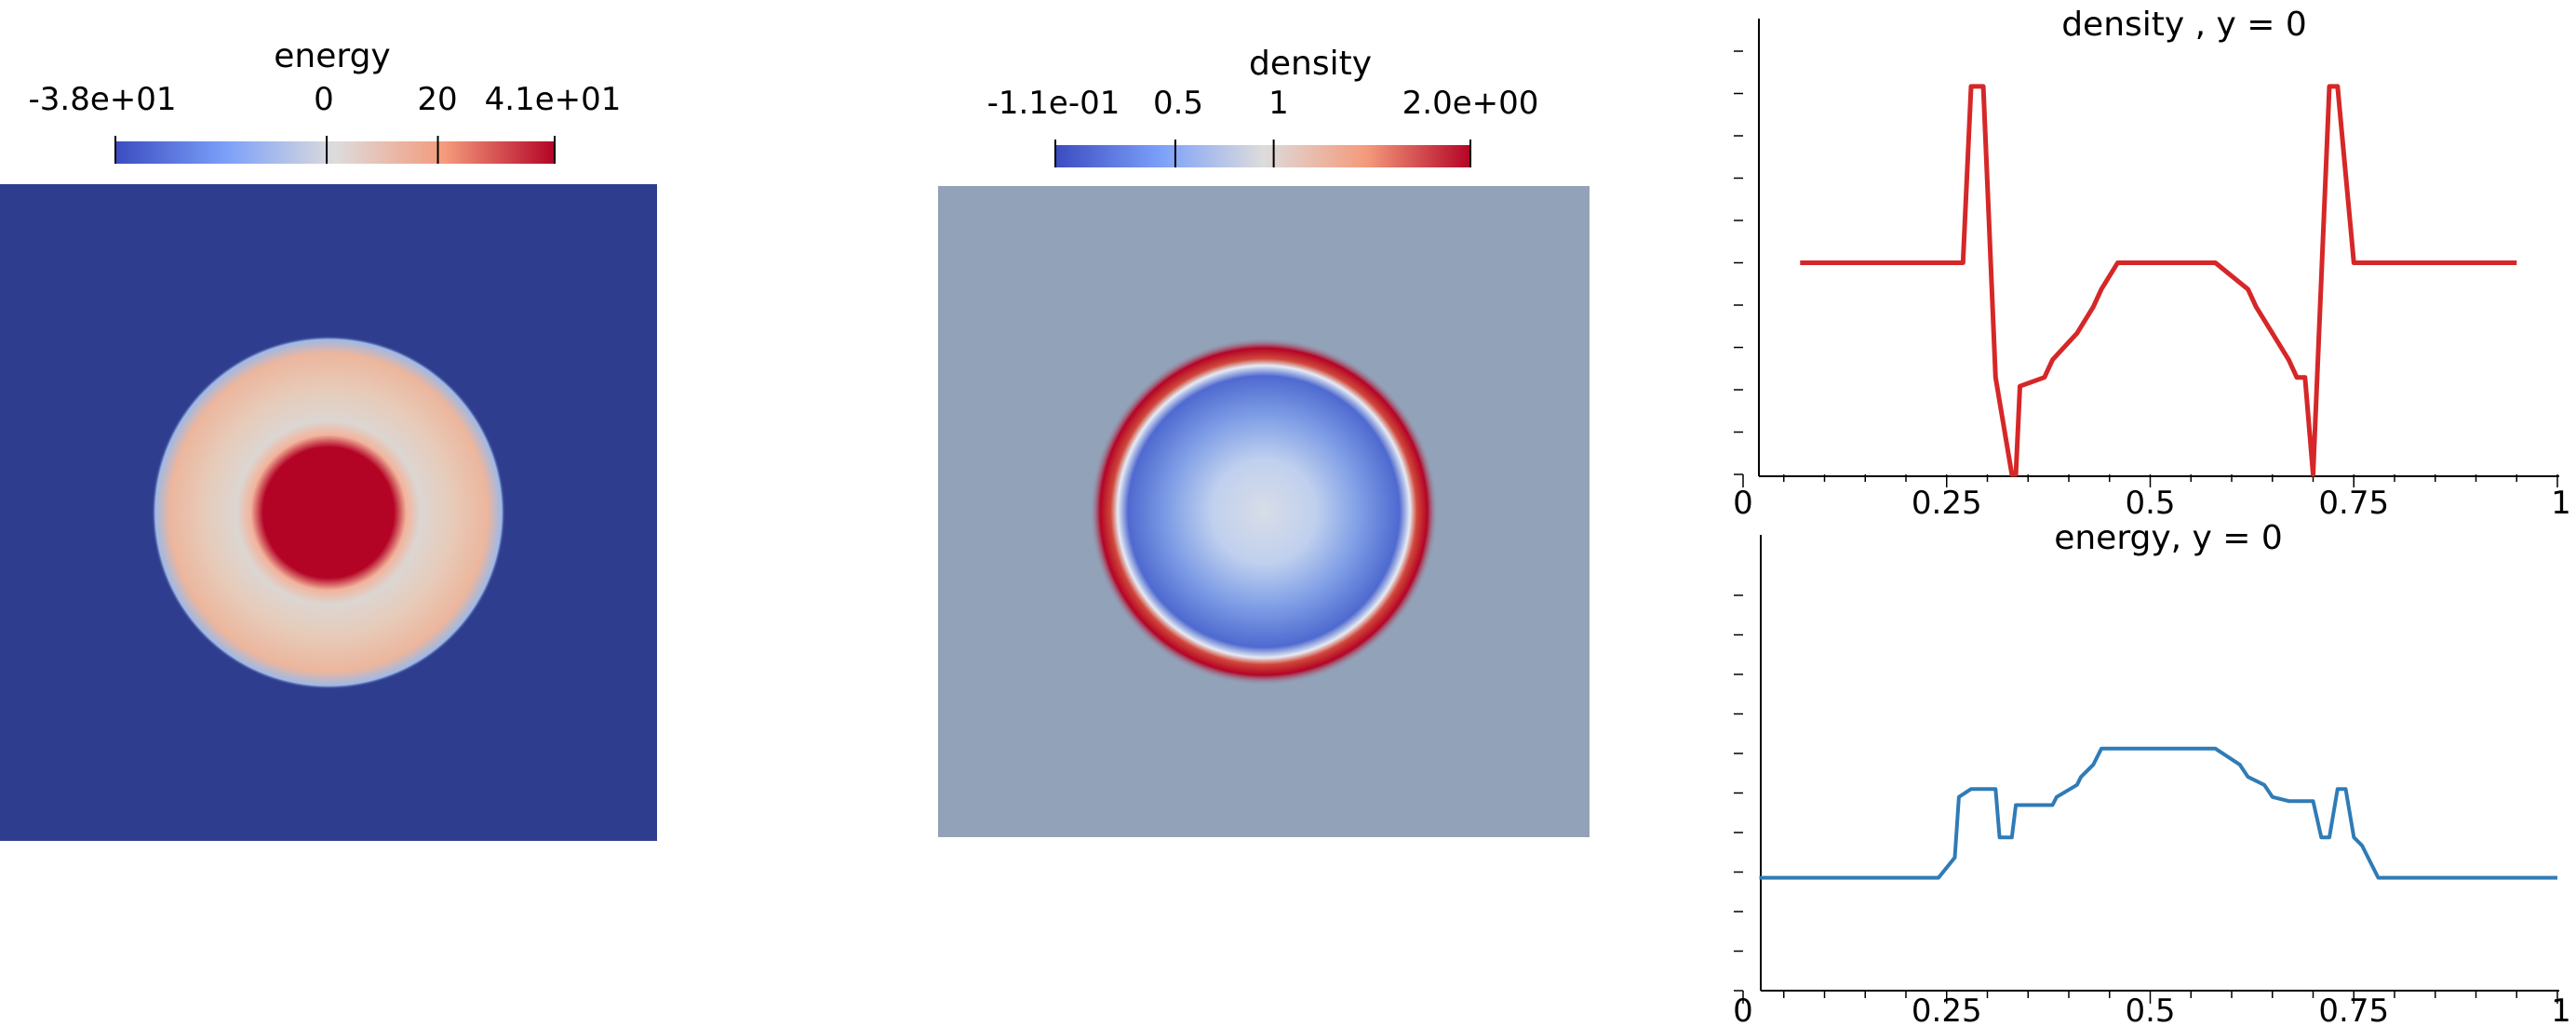 The height and width of the screenshot is (1026, 2576). What do you see at coordinates (1278, 103) in the screenshot?
I see `density-colorbar-tick-label: 1` at bounding box center [1278, 103].